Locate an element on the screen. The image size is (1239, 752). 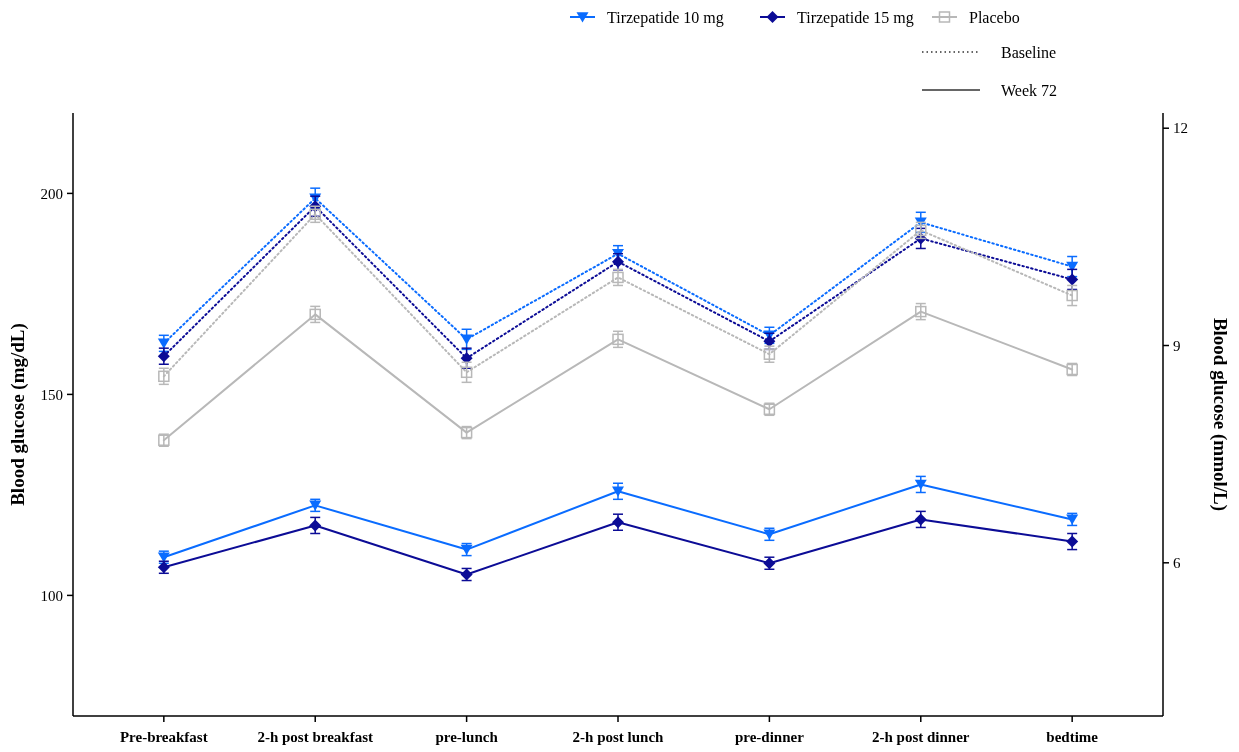
text: Baseline is located at coordinates (1029, 52).